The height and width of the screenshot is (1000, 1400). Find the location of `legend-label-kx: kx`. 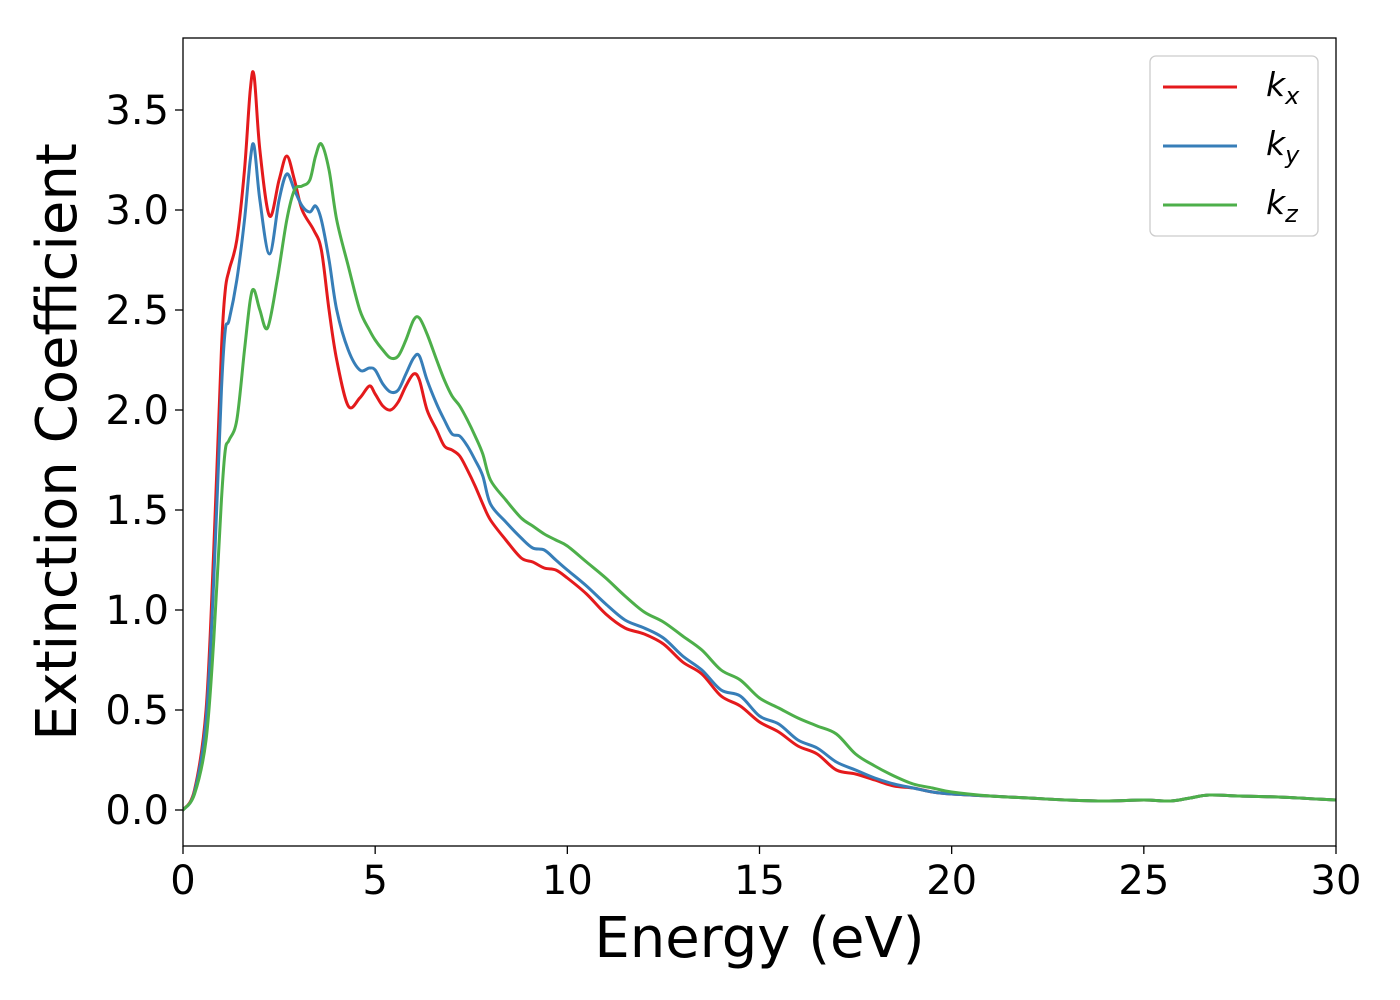

legend-label-kx: kx is located at coordinates (1283, 87).